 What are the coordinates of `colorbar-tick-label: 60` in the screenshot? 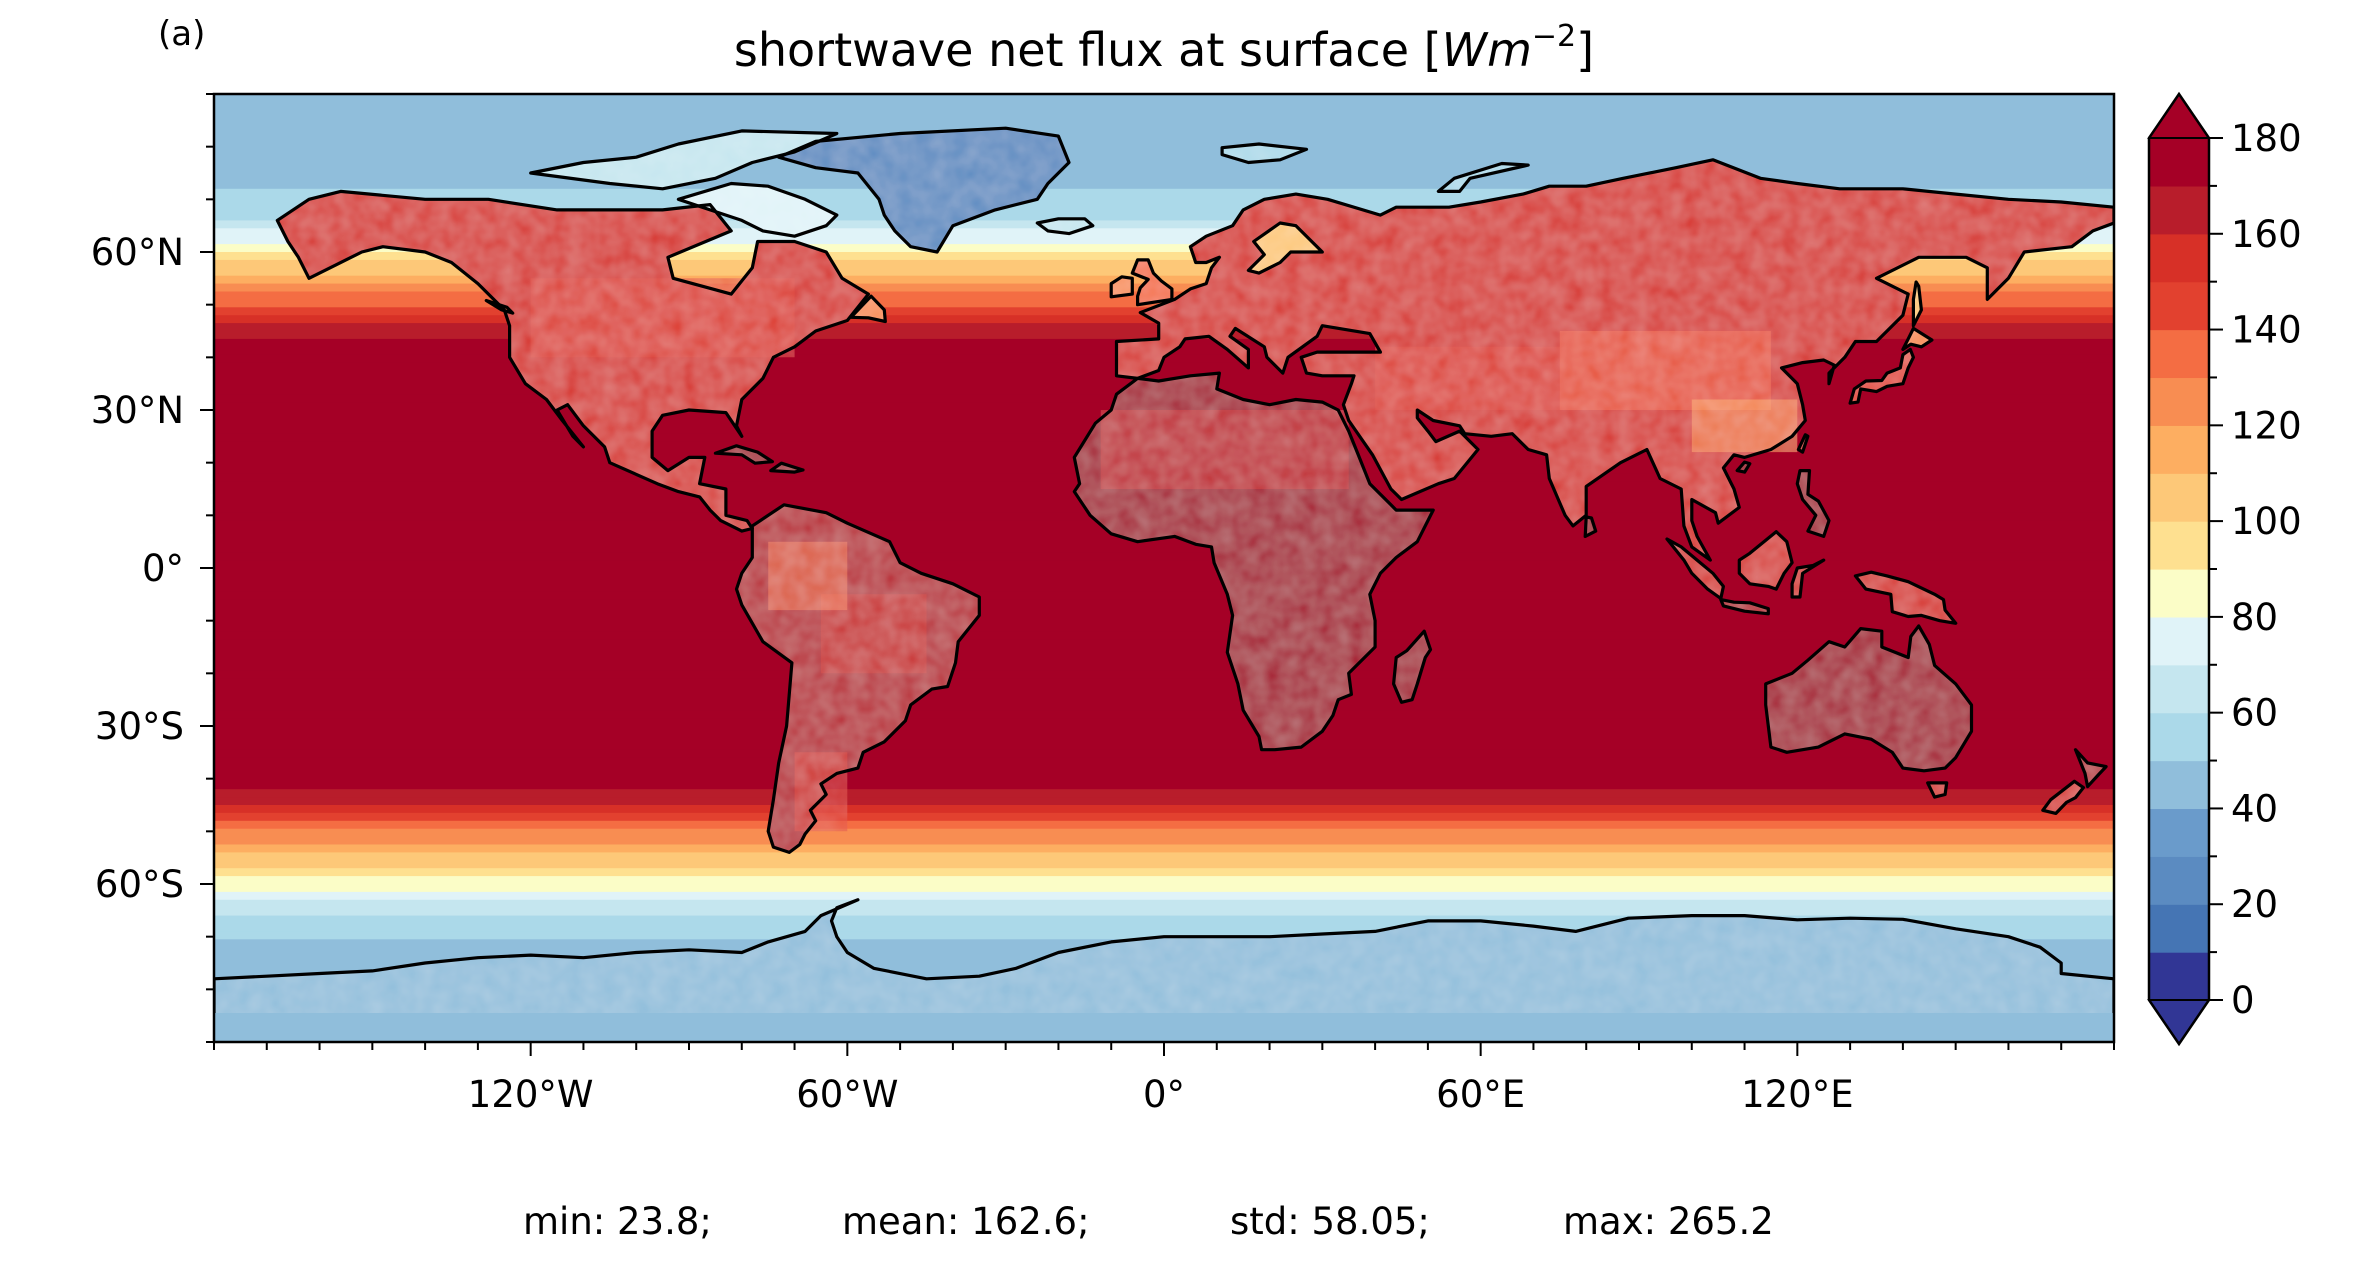 It's located at (2254, 713).